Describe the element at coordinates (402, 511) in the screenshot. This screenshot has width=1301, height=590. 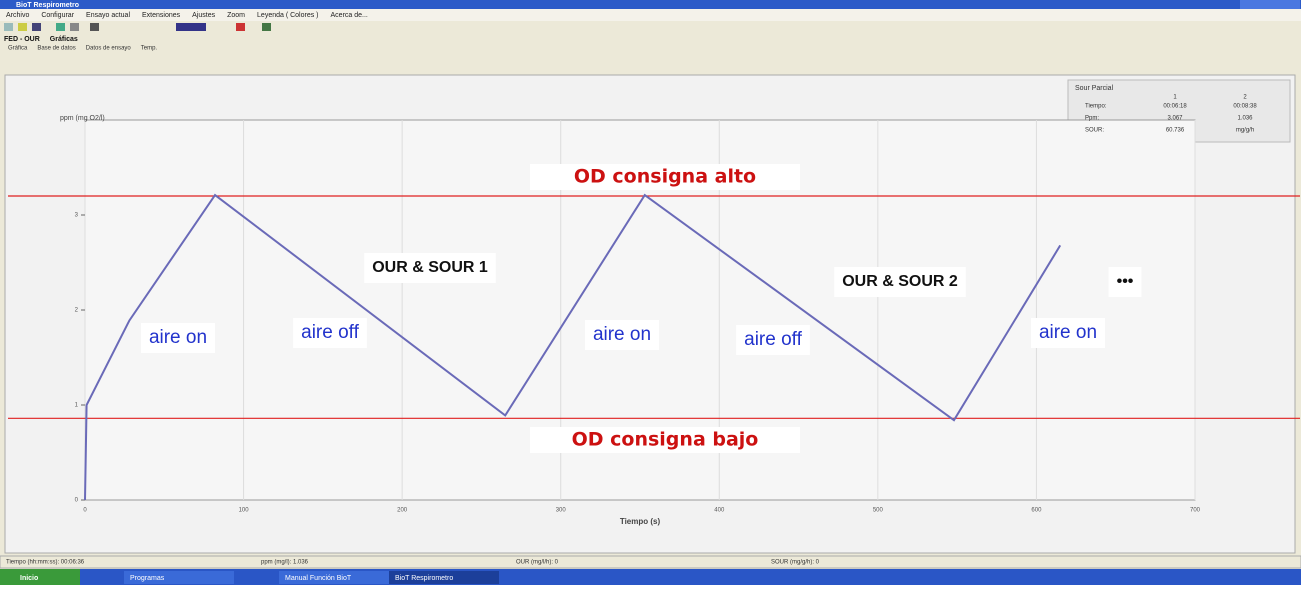
I see `x-tick-label: 200` at that location.